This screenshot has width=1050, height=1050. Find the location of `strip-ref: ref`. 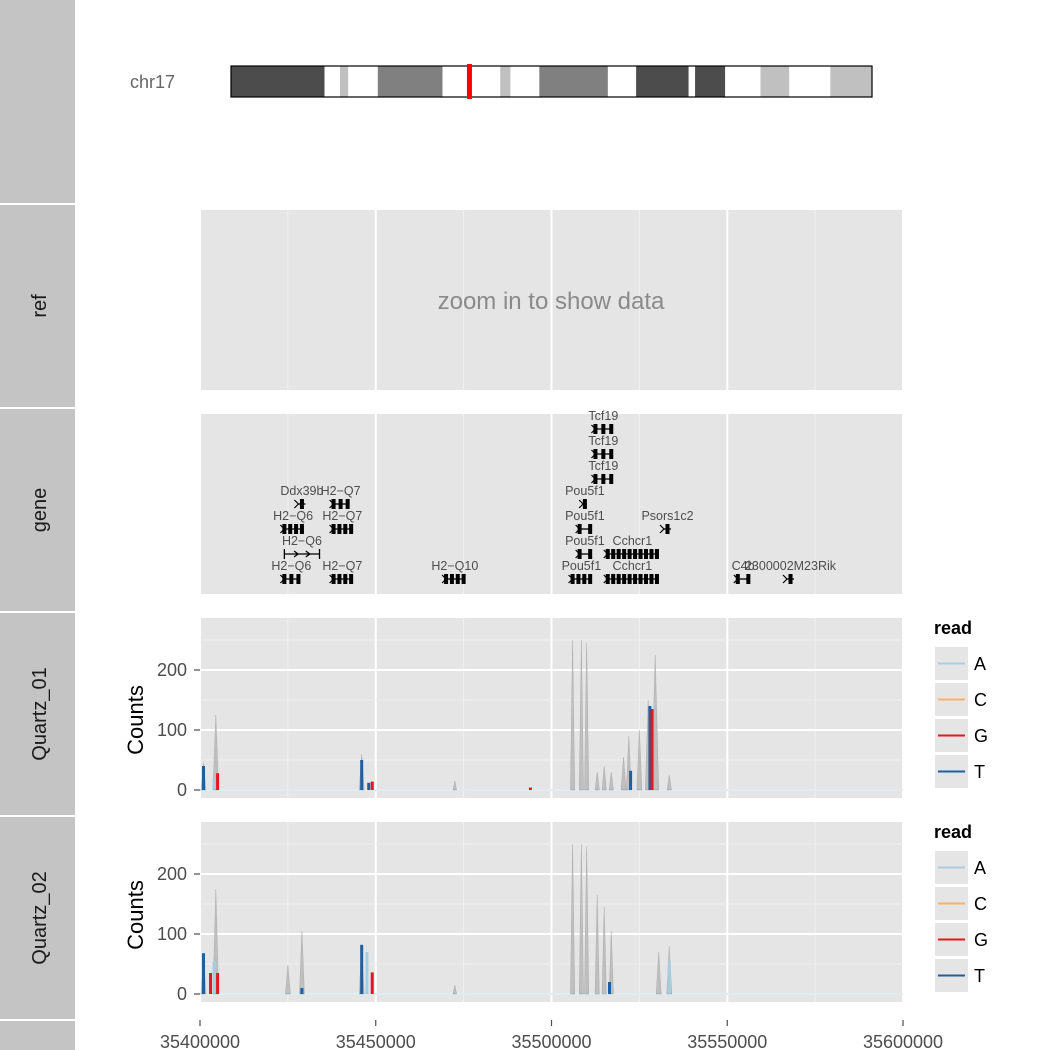

strip-ref: ref is located at coordinates (37, 306).